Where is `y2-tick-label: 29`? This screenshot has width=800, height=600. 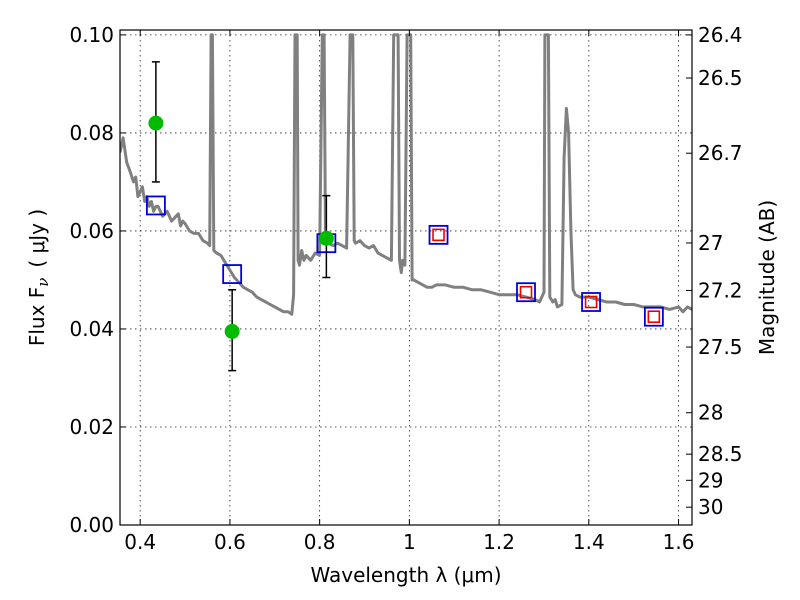
y2-tick-label: 29 is located at coordinates (710, 480).